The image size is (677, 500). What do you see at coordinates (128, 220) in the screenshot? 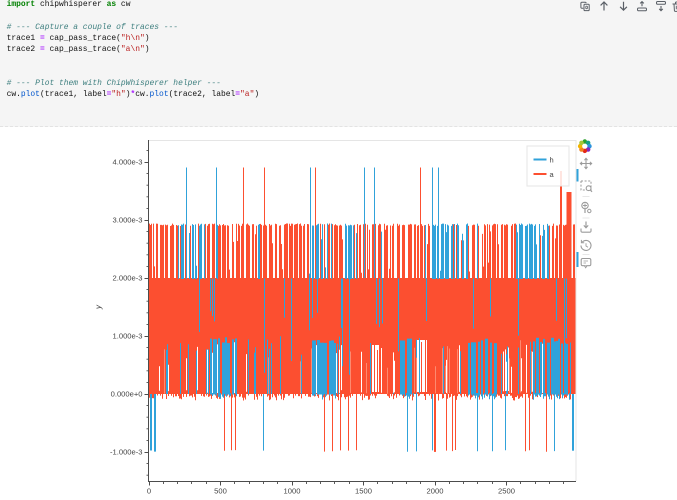
I see `svg-text: 3.000e-3` at bounding box center [128, 220].